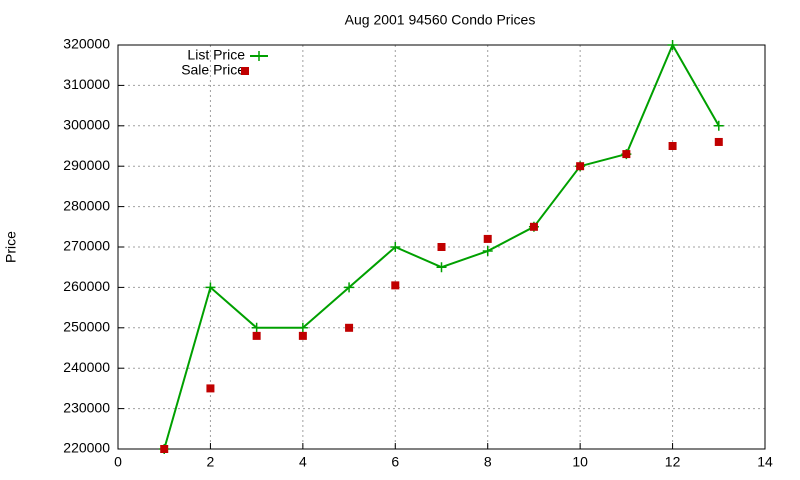 The width and height of the screenshot is (800, 480). What do you see at coordinates (118, 462) in the screenshot?
I see `x-tick-label: 0` at bounding box center [118, 462].